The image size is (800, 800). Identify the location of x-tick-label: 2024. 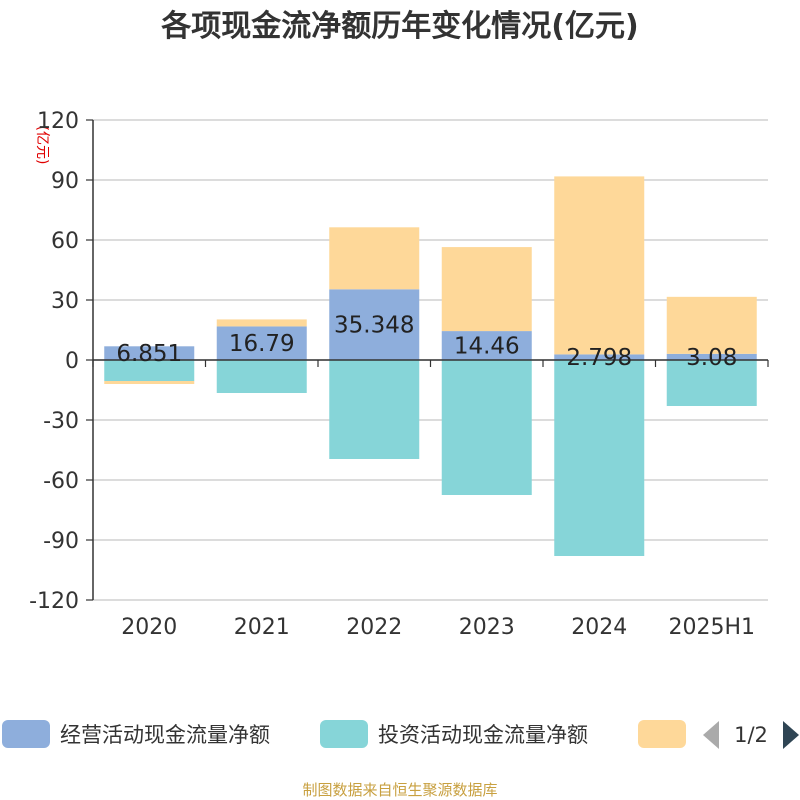
(599, 627).